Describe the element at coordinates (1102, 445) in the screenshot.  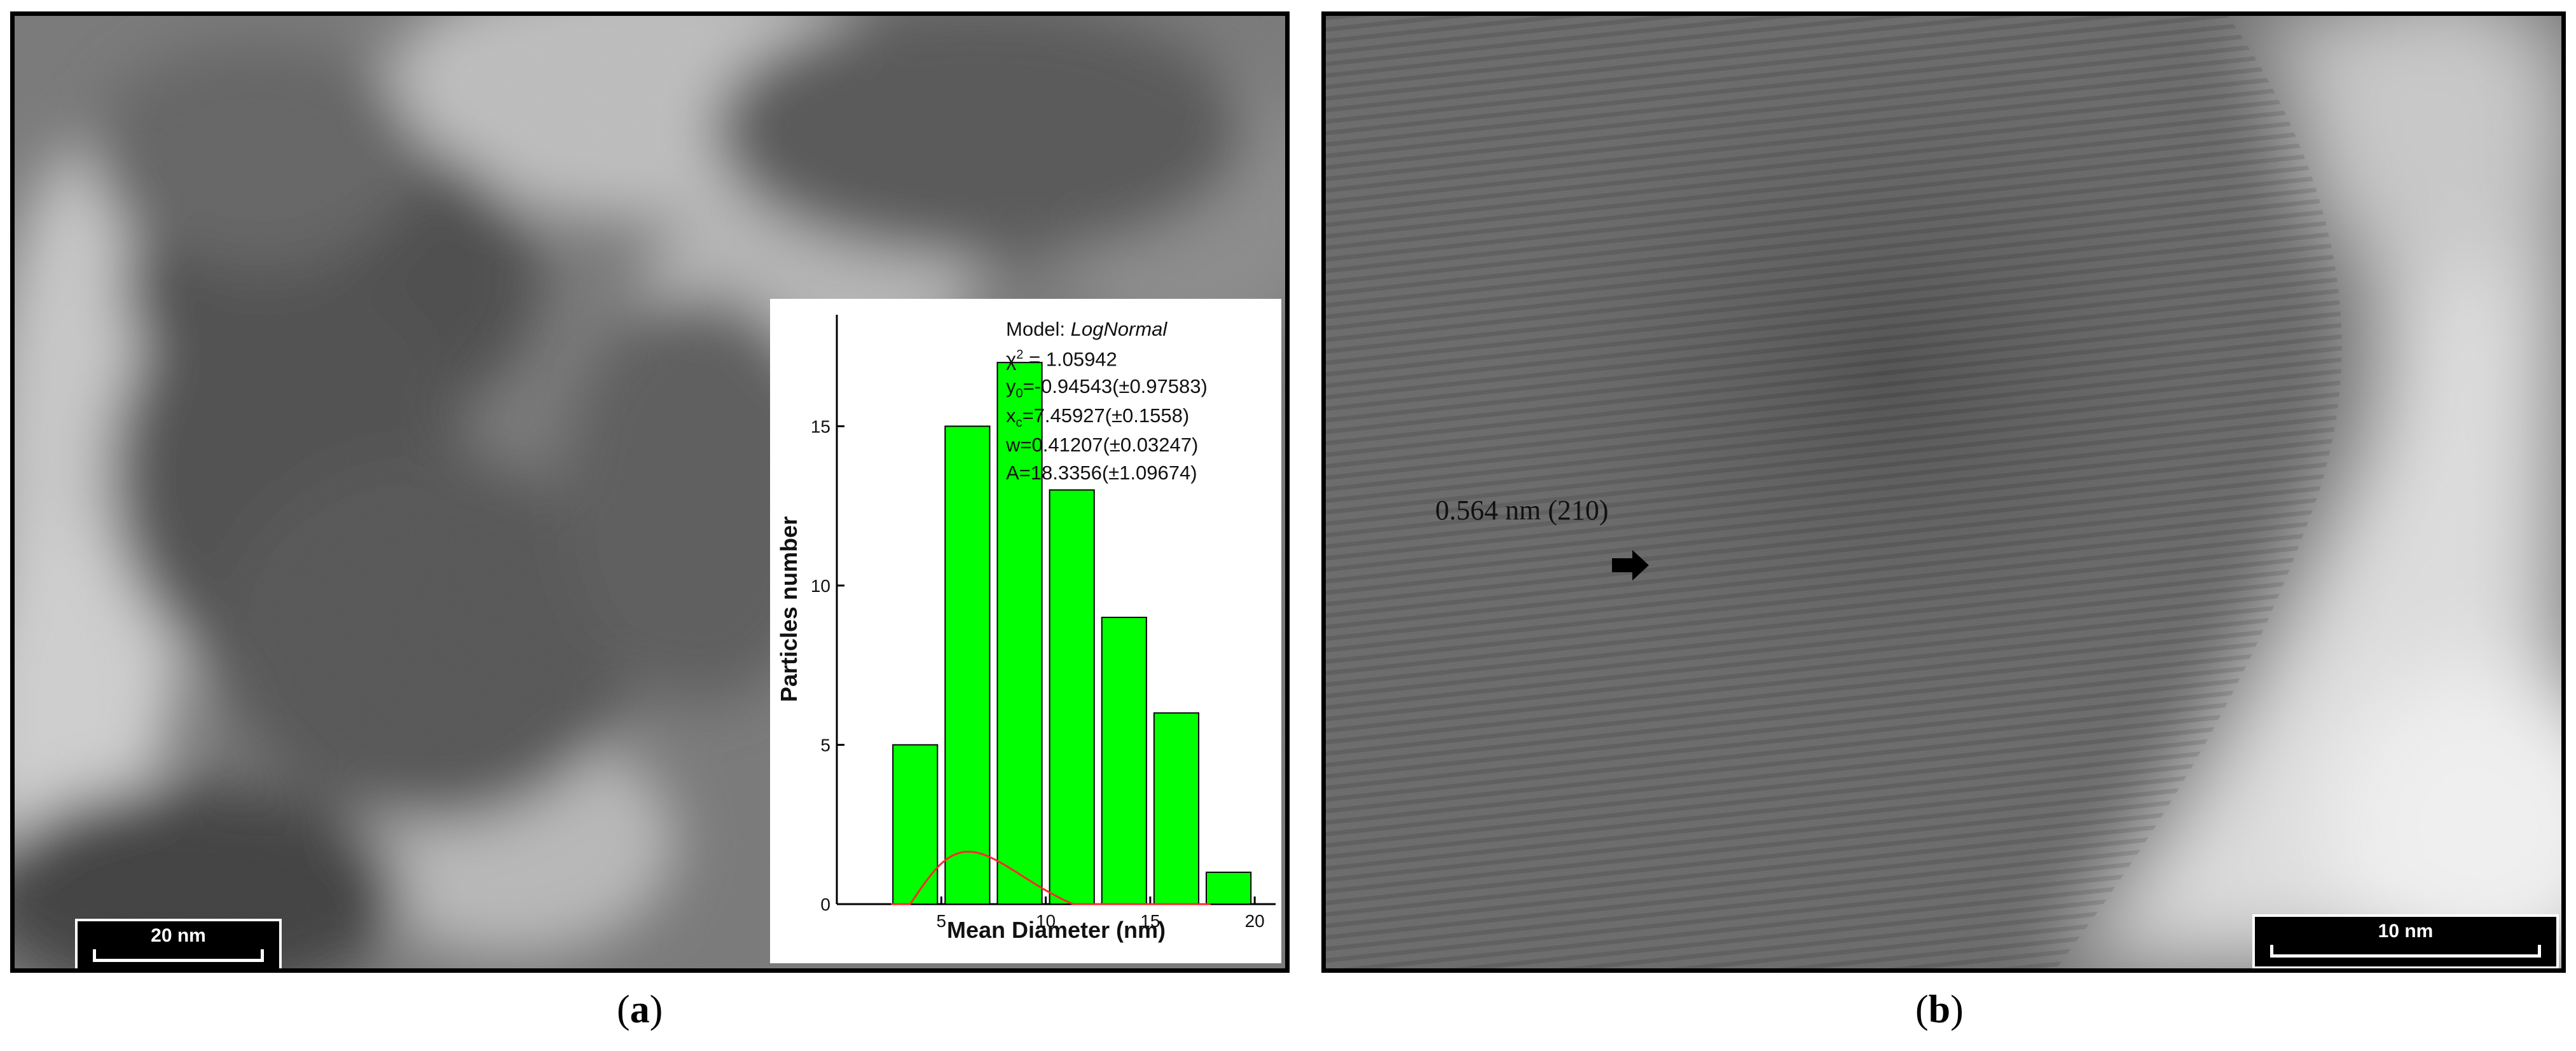
I see `fit-w-line: w=0.41207(±0.03247)` at that location.